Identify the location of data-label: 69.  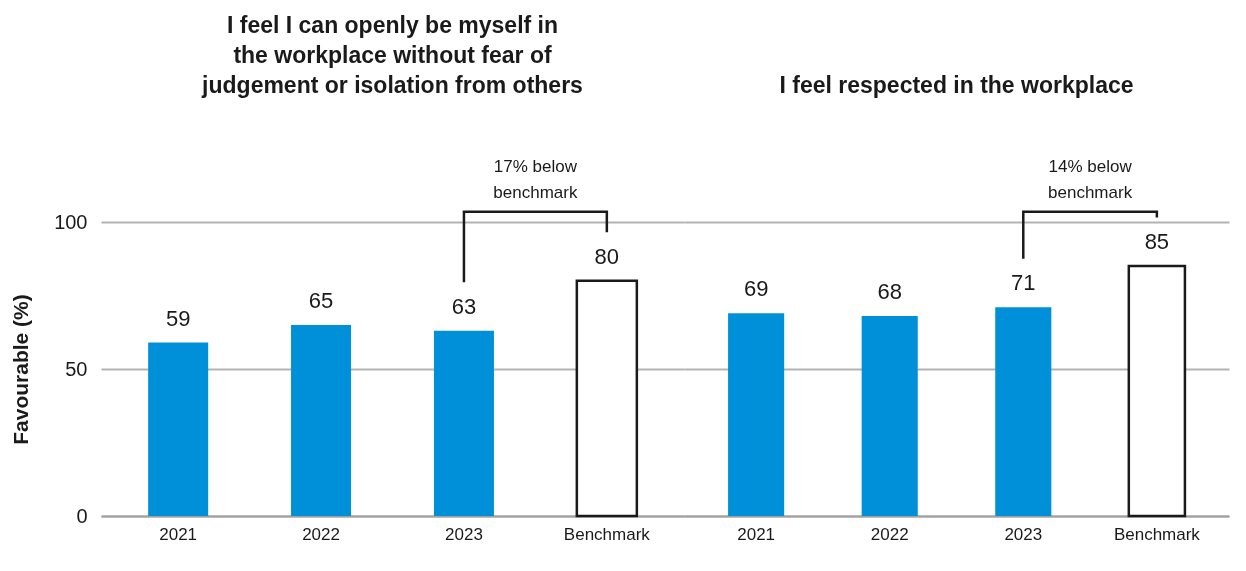
(756, 289).